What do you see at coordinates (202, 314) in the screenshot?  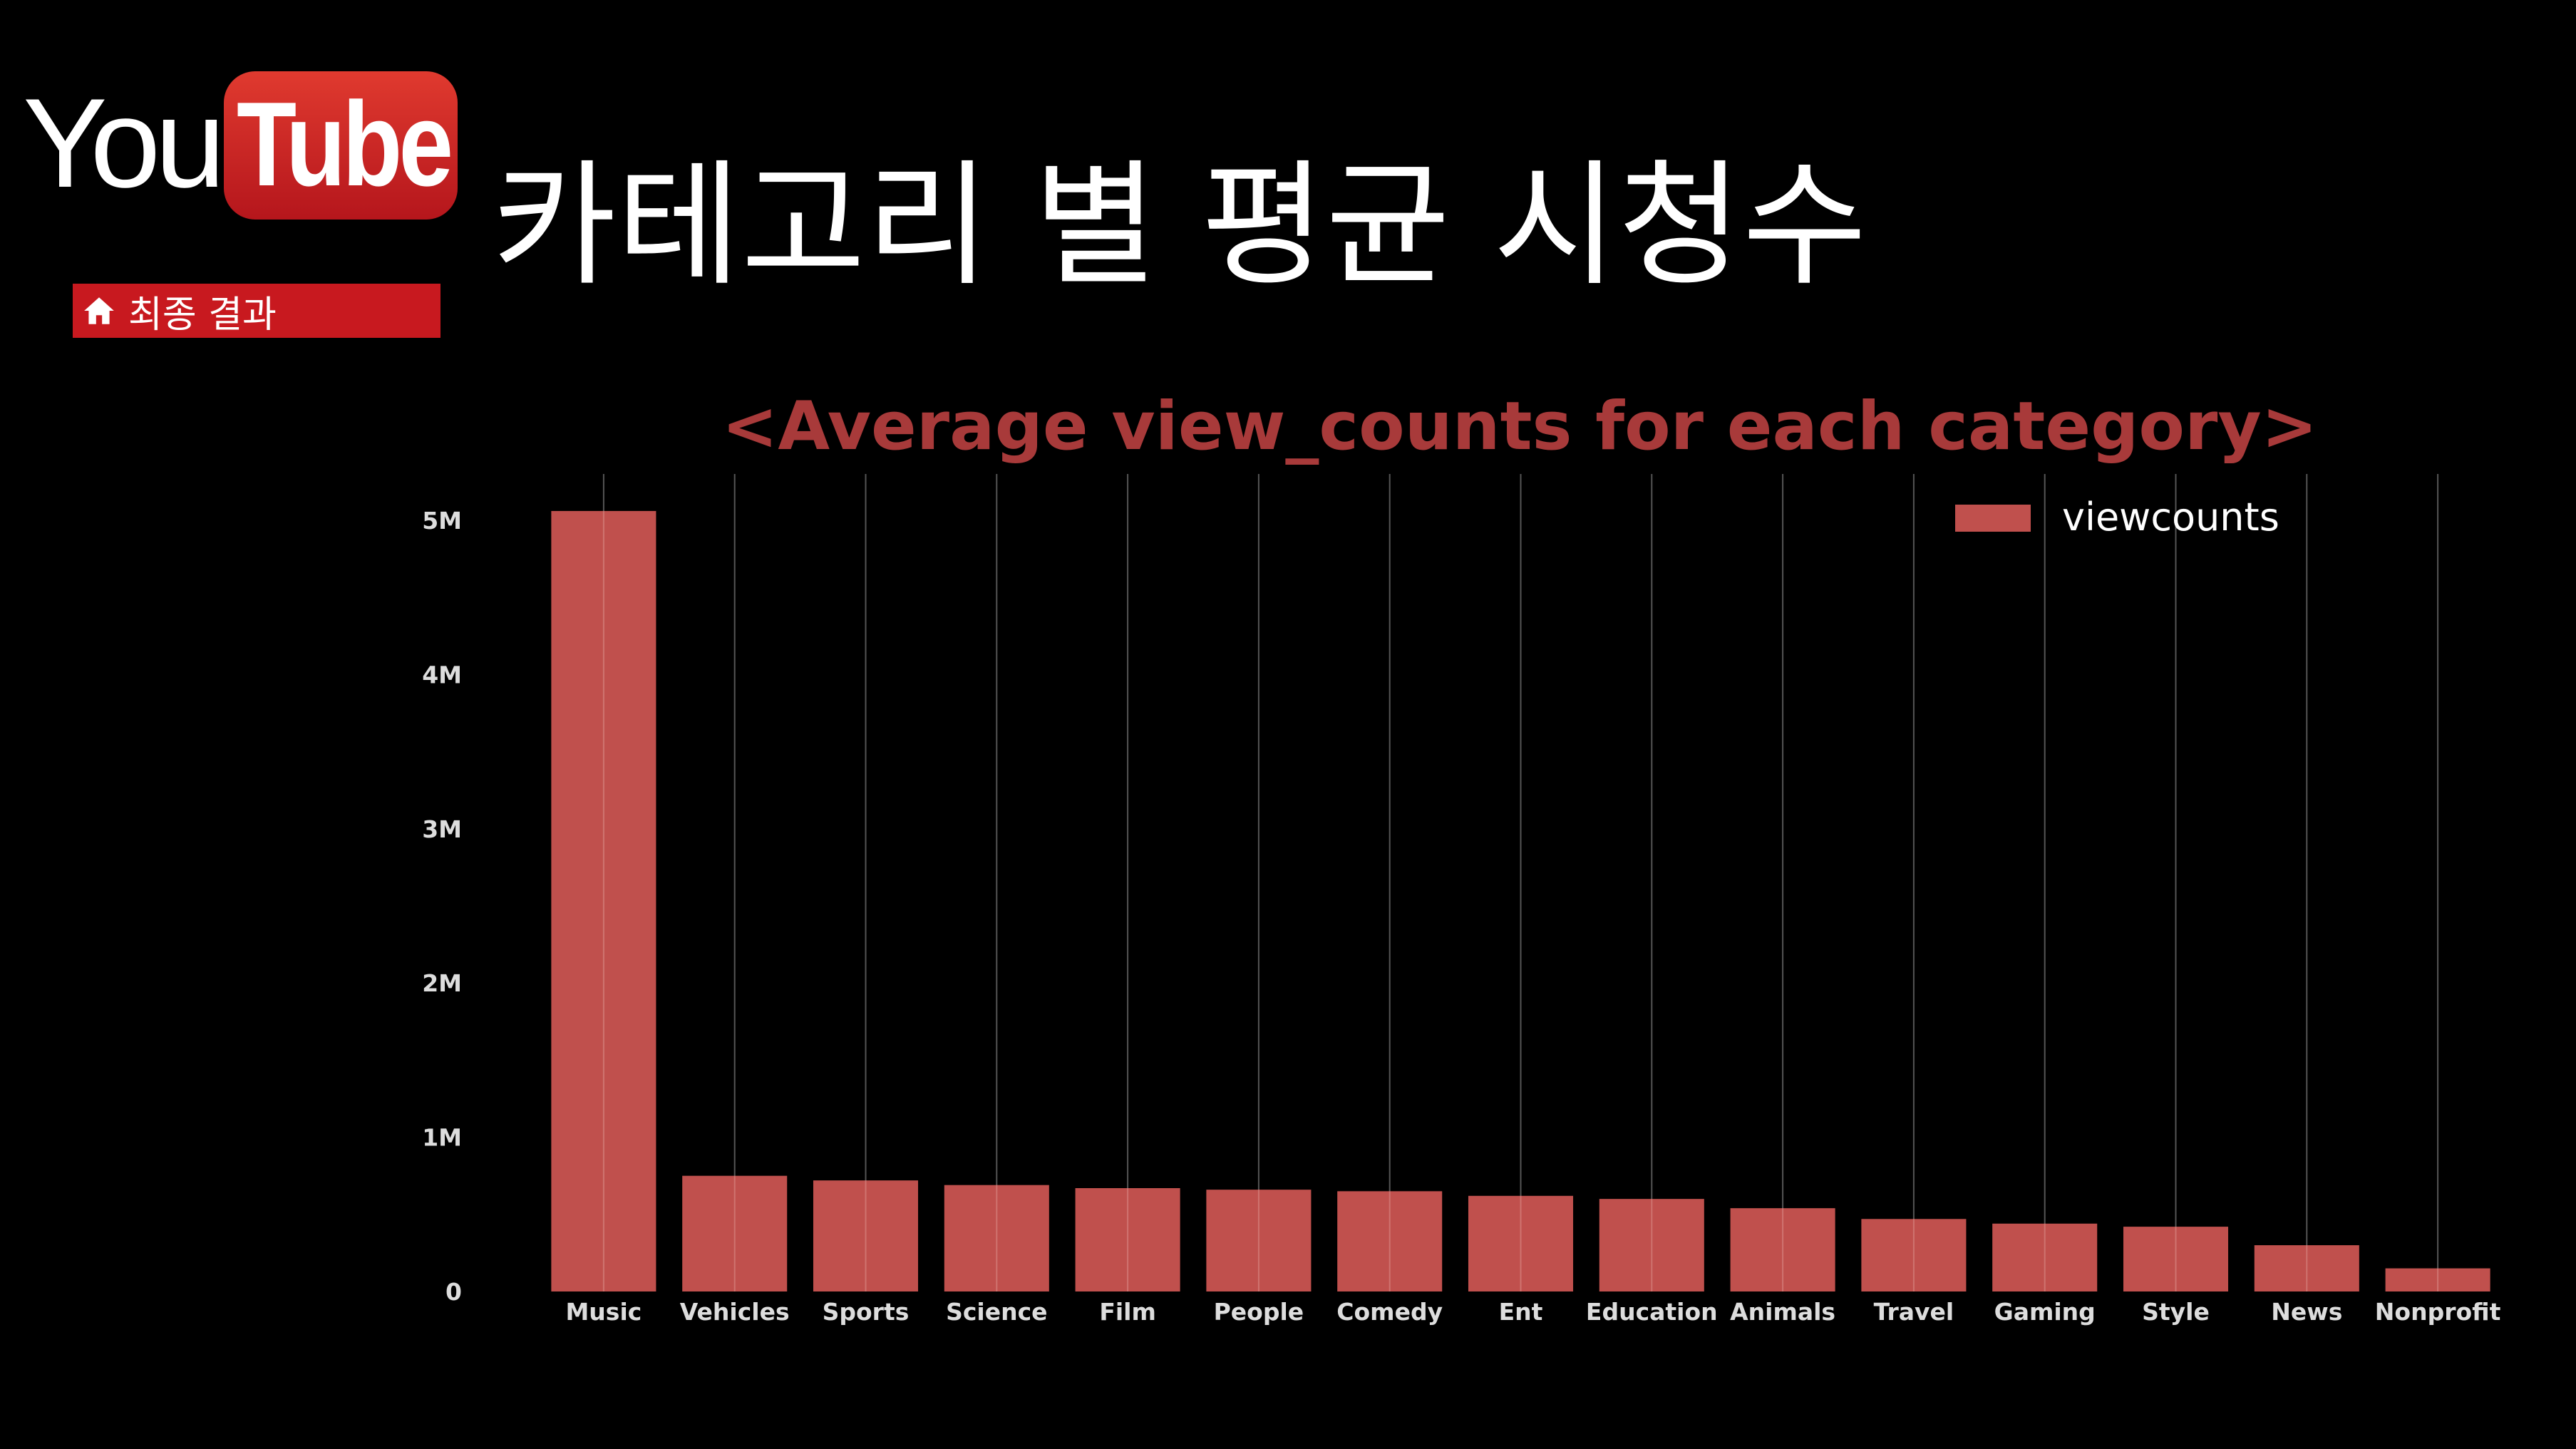 I see `badge-label: 최종 결과` at bounding box center [202, 314].